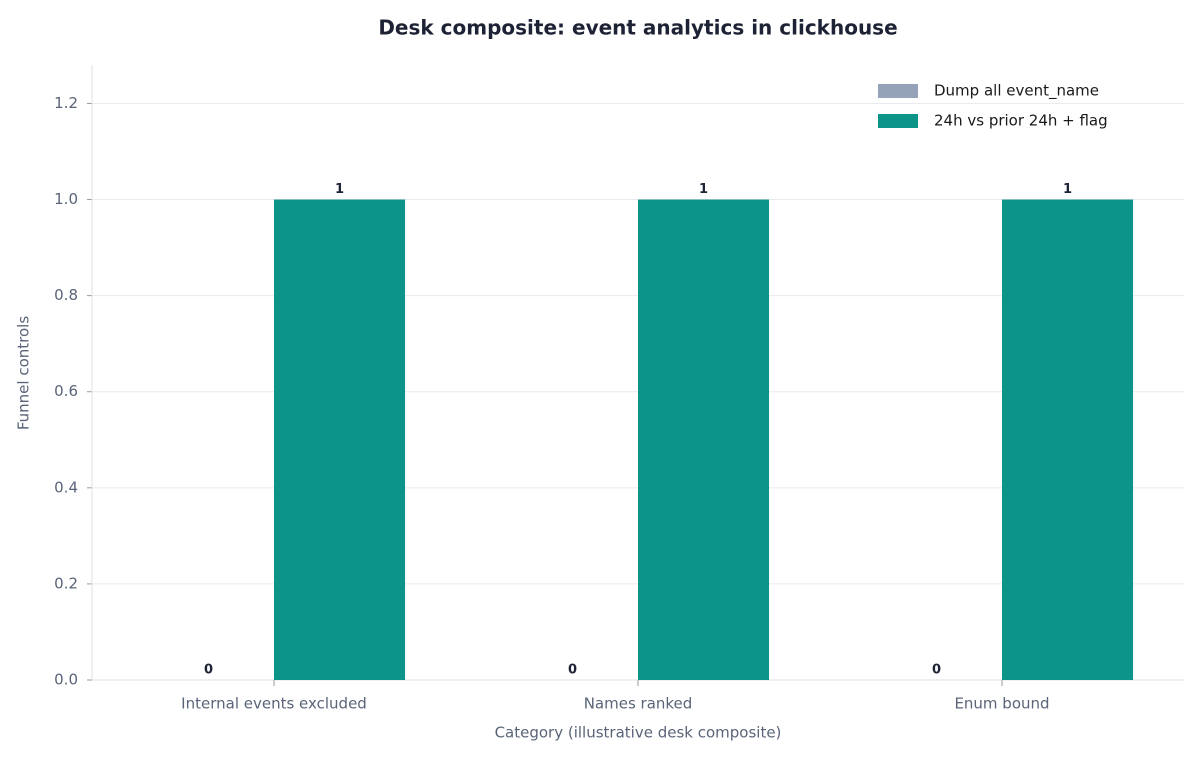 This screenshot has width=1199, height=760. I want to click on legend-label: 24h vs prior 24h + flag, so click(1021, 121).